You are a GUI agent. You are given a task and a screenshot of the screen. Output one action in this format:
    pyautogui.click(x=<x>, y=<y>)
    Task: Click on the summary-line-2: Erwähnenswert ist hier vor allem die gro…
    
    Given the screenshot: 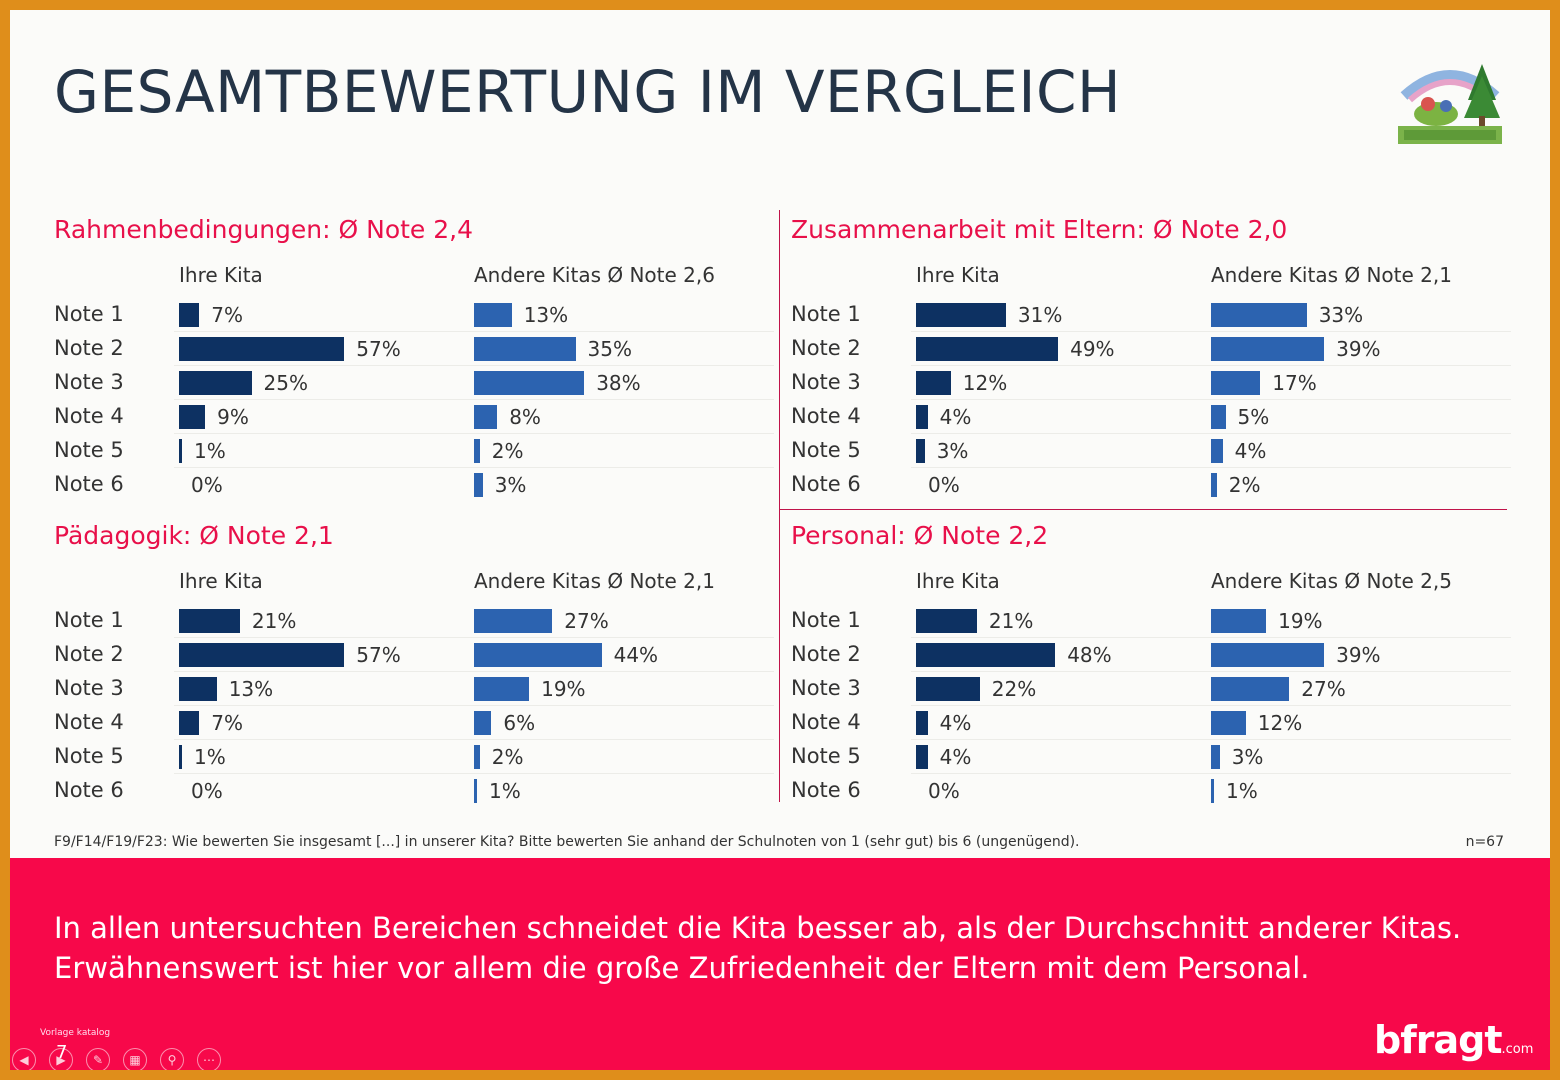 What is the action you would take?
    pyautogui.click(x=682, y=968)
    